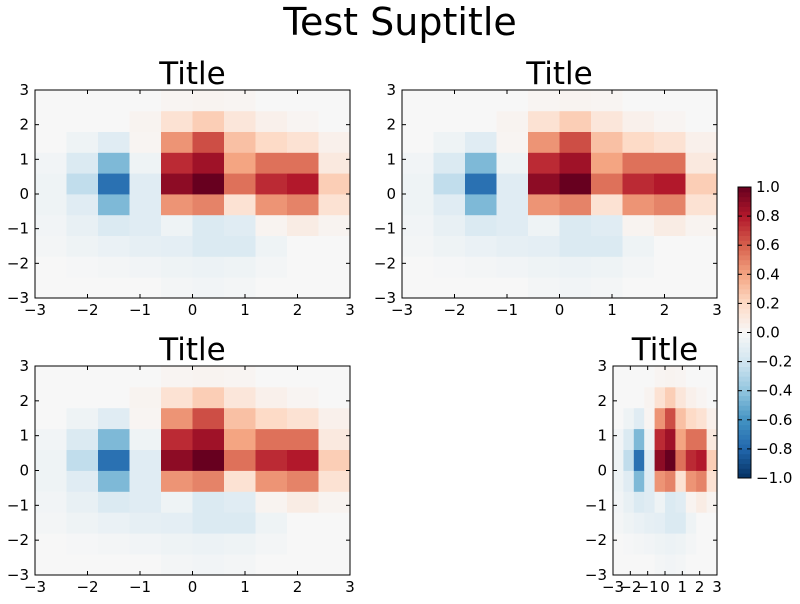 The image size is (800, 604). What do you see at coordinates (385, 263) in the screenshot?
I see `y-tick-label: −2` at bounding box center [385, 263].